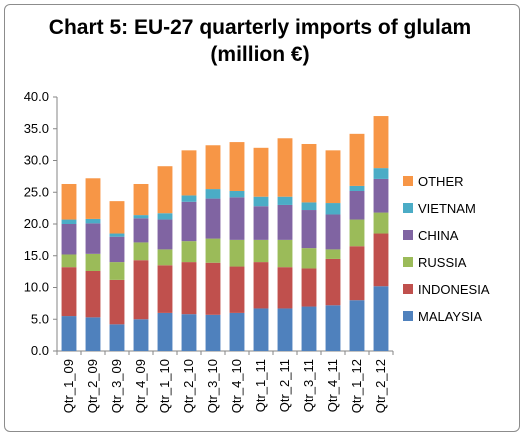 The width and height of the screenshot is (526, 438). I want to click on legend-label-indonesia: INDONESIA, so click(454, 289).